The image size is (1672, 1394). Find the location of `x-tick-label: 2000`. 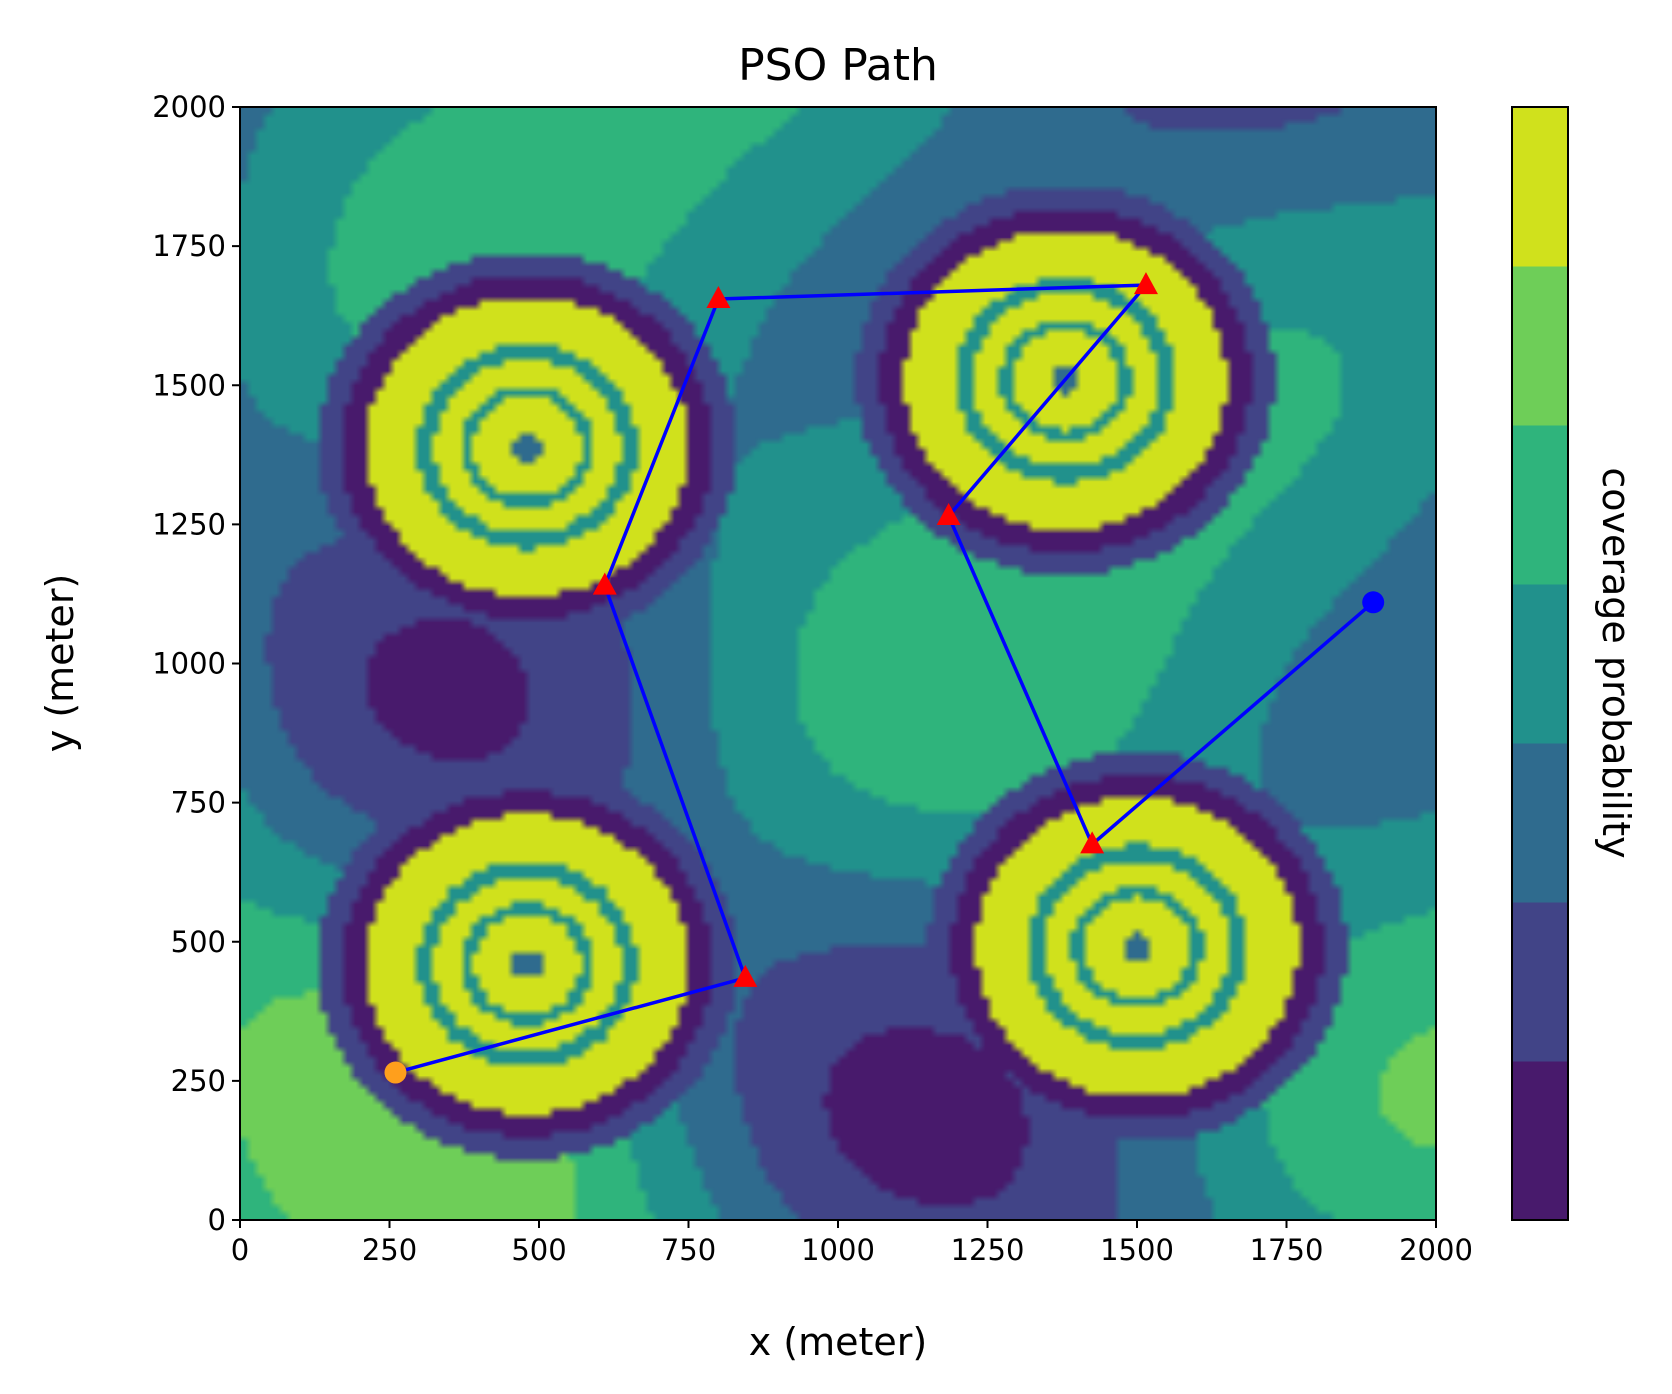

x-tick-label: 2000 is located at coordinates (1436, 1250).